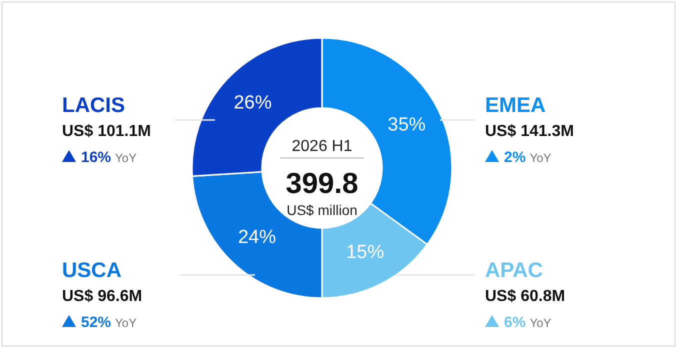  What do you see at coordinates (109, 322) in the screenshot?
I see `text: 52% YoY` at bounding box center [109, 322].